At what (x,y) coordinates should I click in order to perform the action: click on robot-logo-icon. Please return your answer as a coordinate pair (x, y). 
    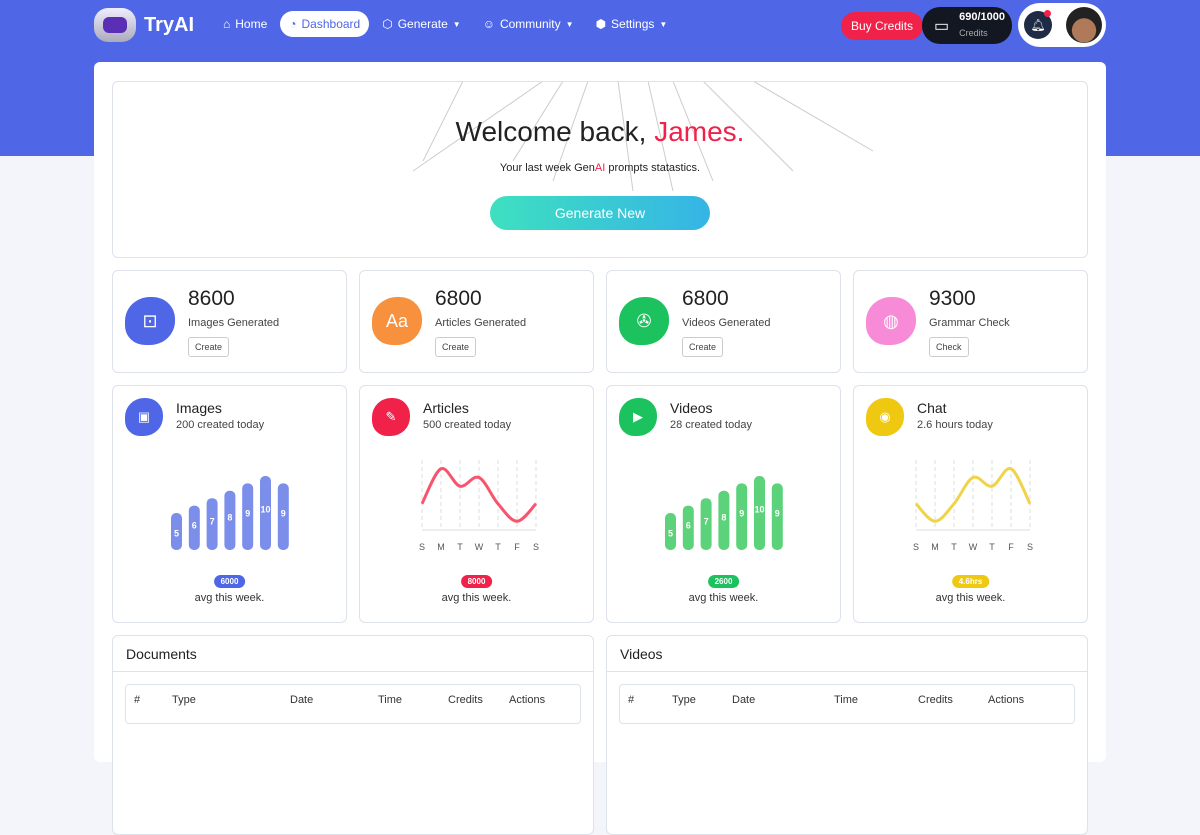
    Looking at the image, I should click on (115, 25).